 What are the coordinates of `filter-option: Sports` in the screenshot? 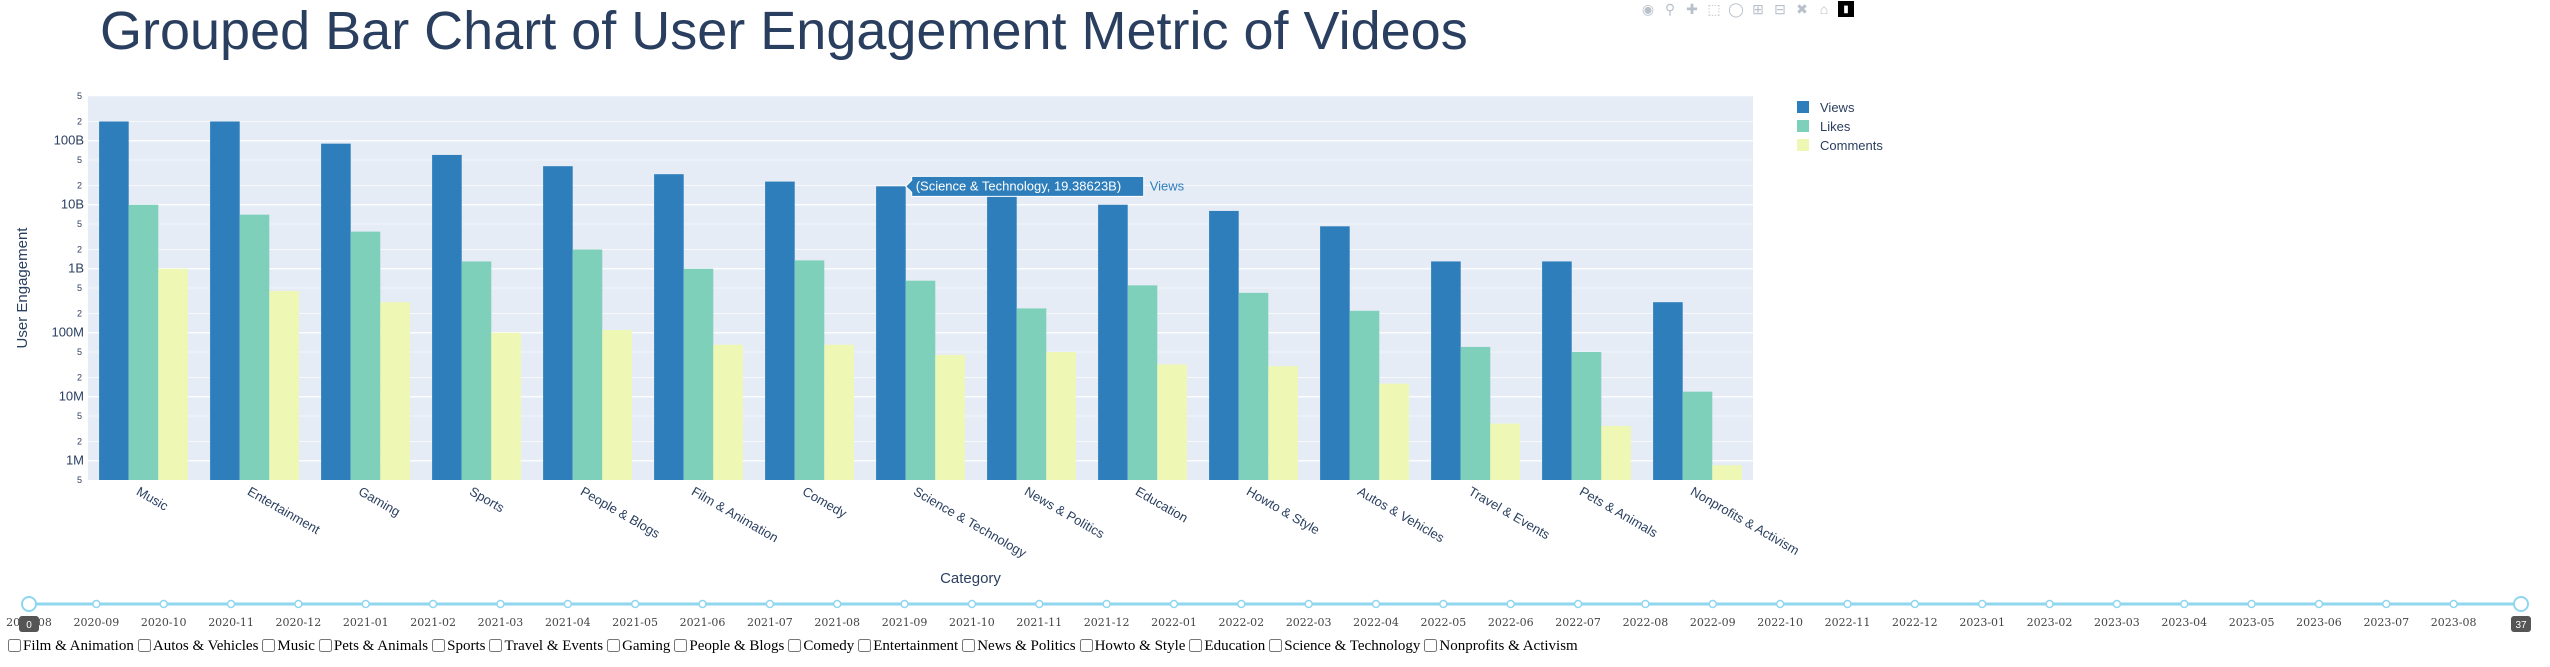 It's located at (457, 646).